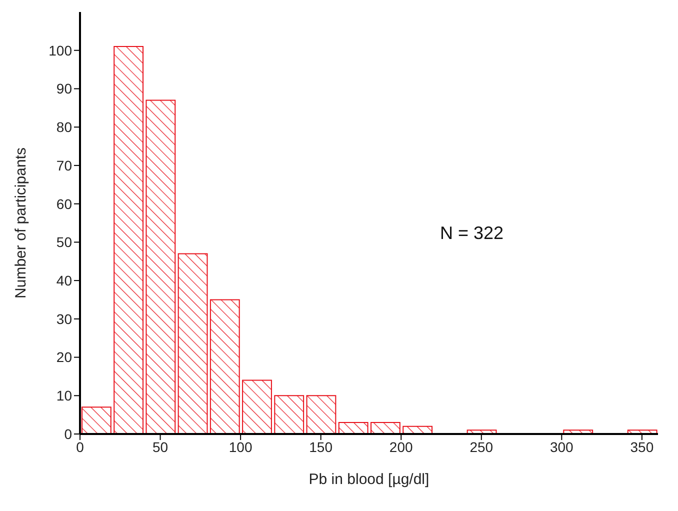  Describe the element at coordinates (64, 318) in the screenshot. I see `y-tick-label: 30` at that location.